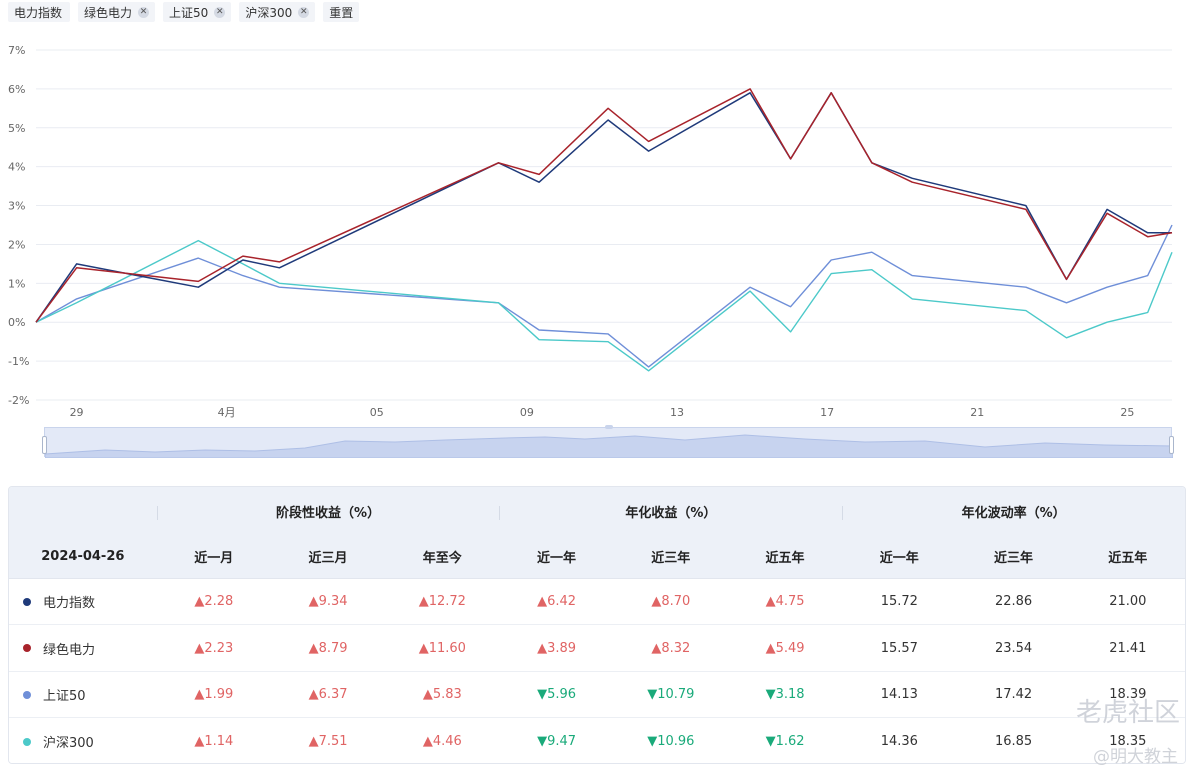 This screenshot has width=1200, height=783. Describe the element at coordinates (1128, 601) in the screenshot. I see `value-cell: 21.00` at that location.